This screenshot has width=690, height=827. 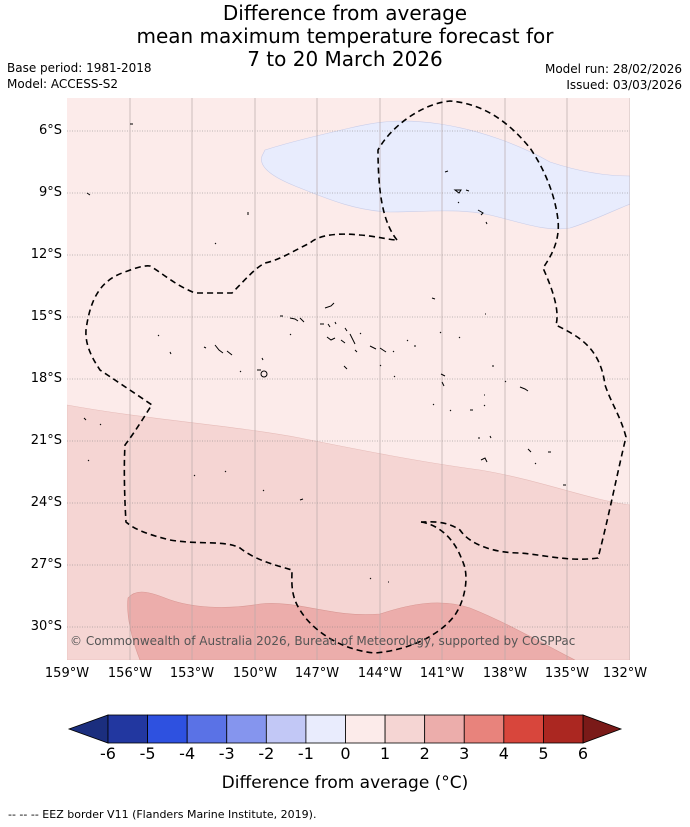 What do you see at coordinates (46, 440) in the screenshot?
I see `lat-label-21s: 21°S` at bounding box center [46, 440].